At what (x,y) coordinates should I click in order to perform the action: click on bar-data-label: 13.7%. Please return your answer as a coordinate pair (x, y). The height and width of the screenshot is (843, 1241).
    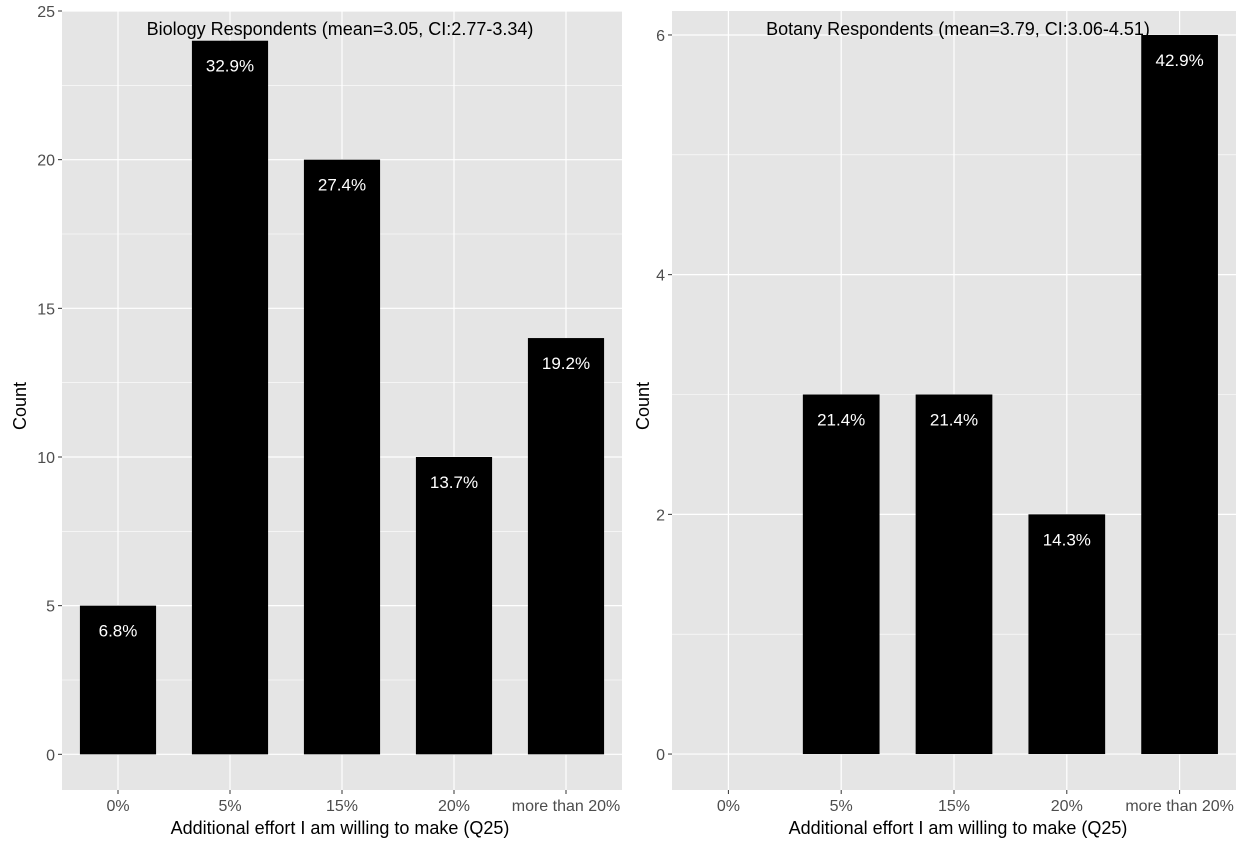
    Looking at the image, I should click on (454, 482).